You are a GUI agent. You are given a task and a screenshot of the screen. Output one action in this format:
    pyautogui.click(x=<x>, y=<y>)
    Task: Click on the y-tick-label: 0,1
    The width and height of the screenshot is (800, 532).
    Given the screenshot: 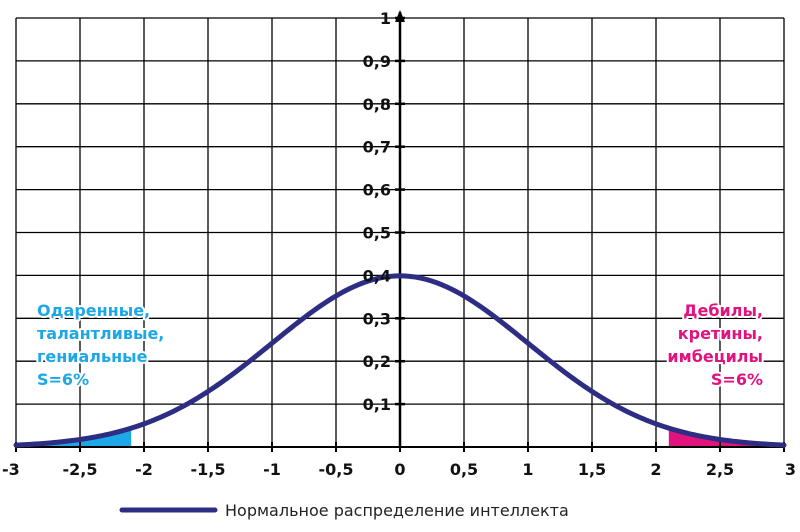 What is the action you would take?
    pyautogui.click(x=377, y=404)
    